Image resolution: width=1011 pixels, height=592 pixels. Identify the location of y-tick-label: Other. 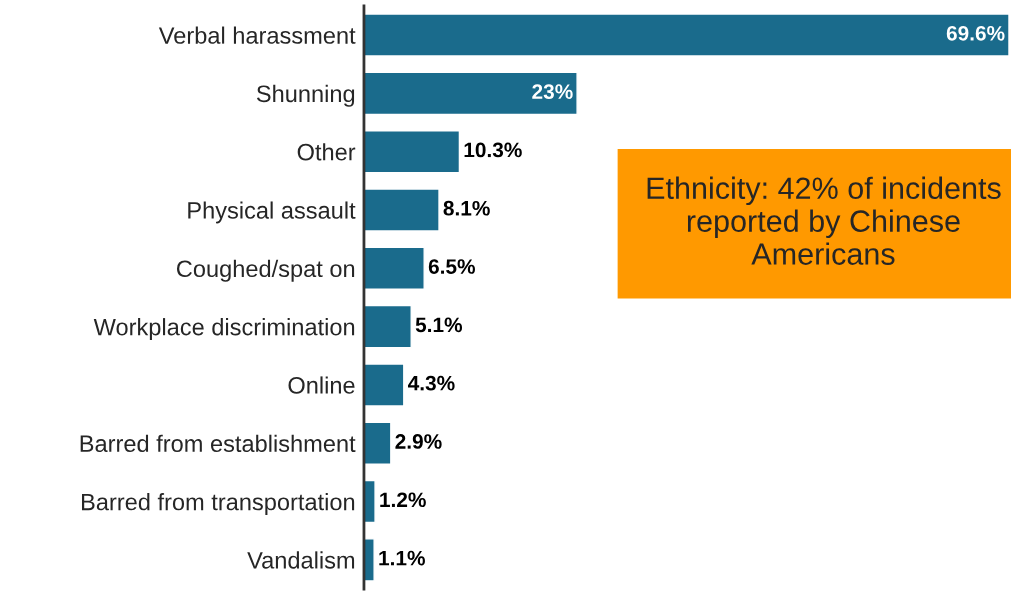
(326, 152).